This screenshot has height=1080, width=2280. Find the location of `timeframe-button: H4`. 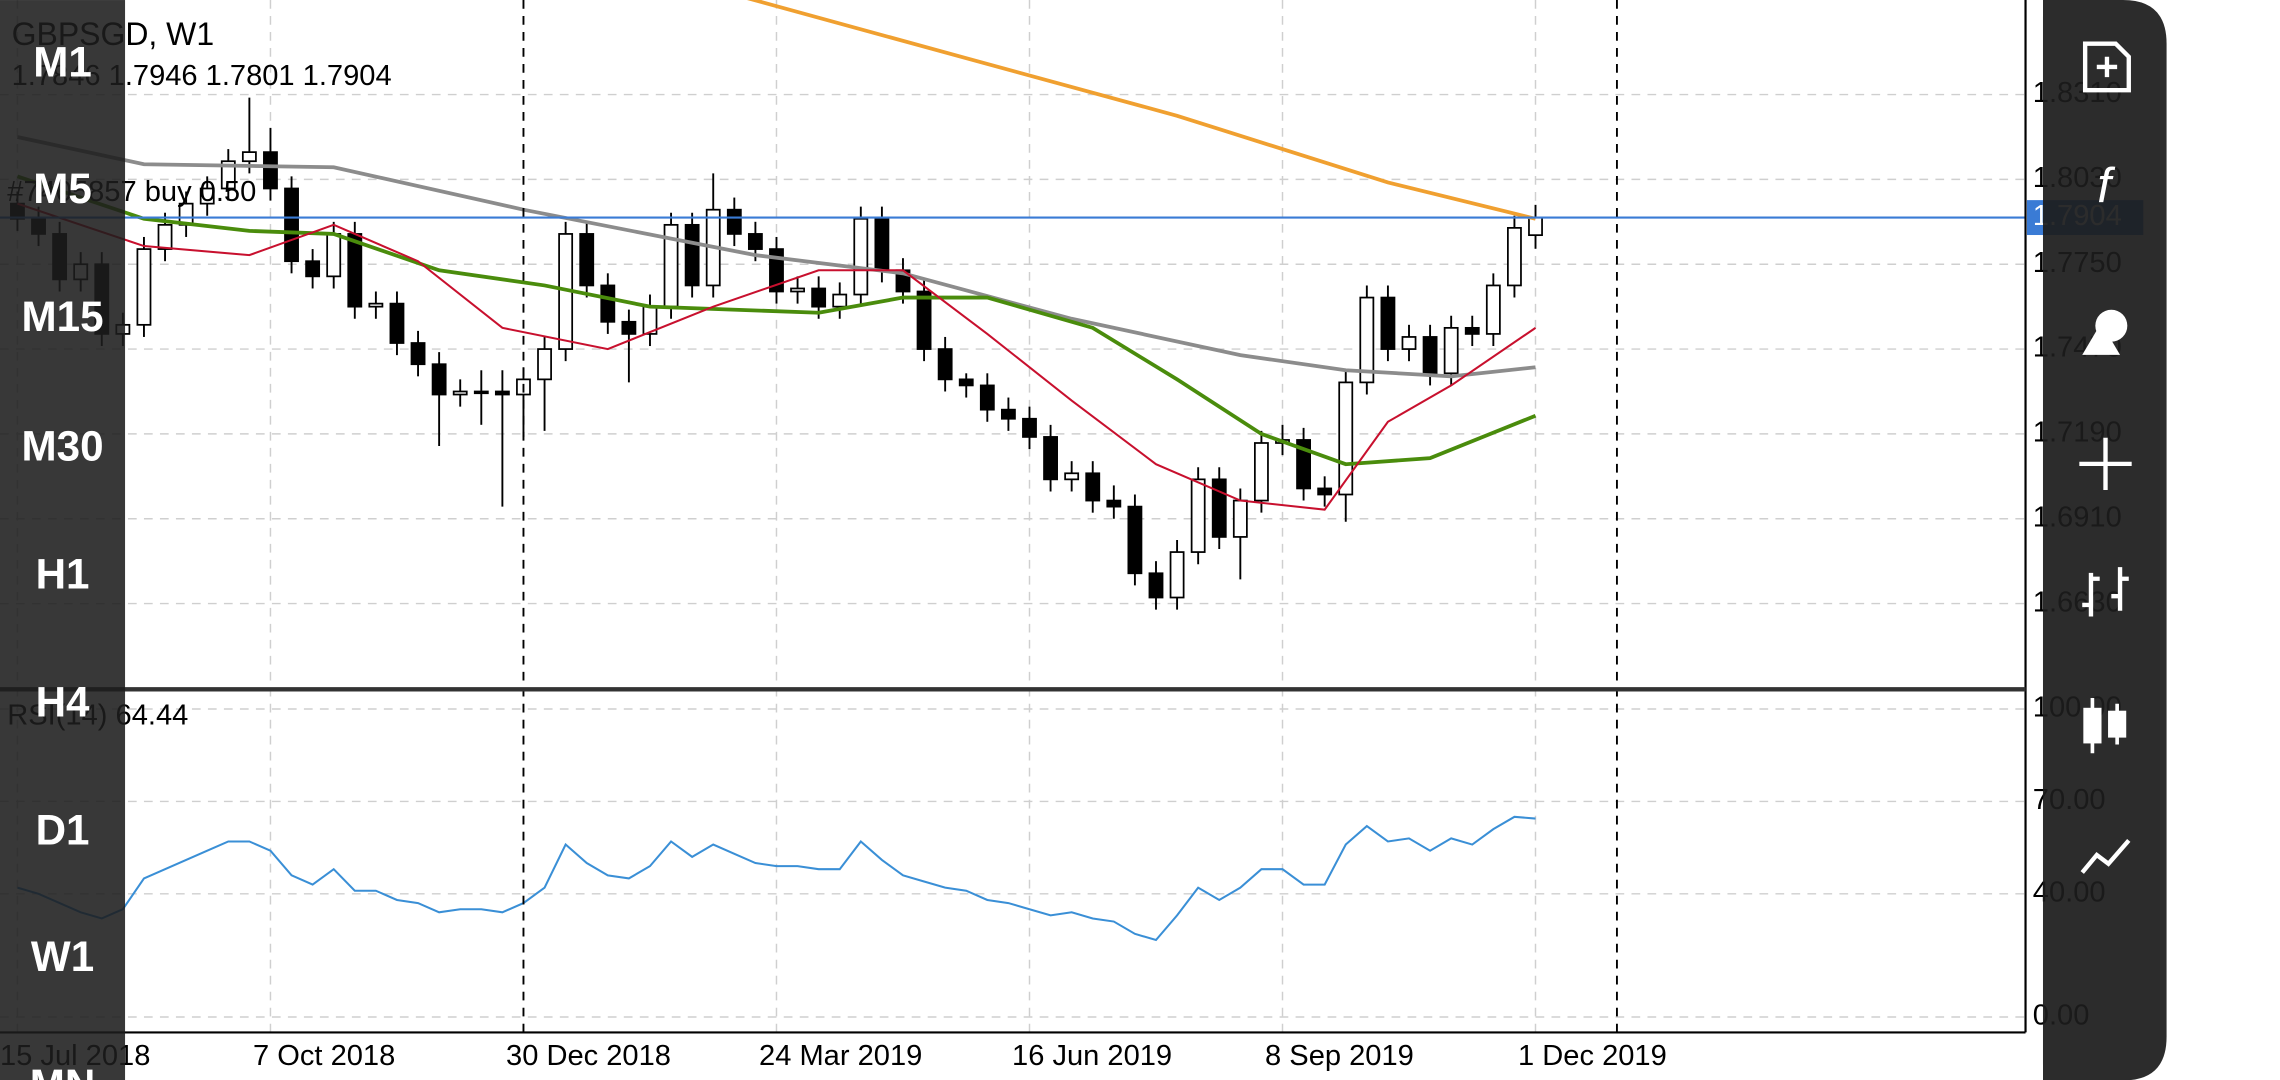

timeframe-button: H4 is located at coordinates (63, 701).